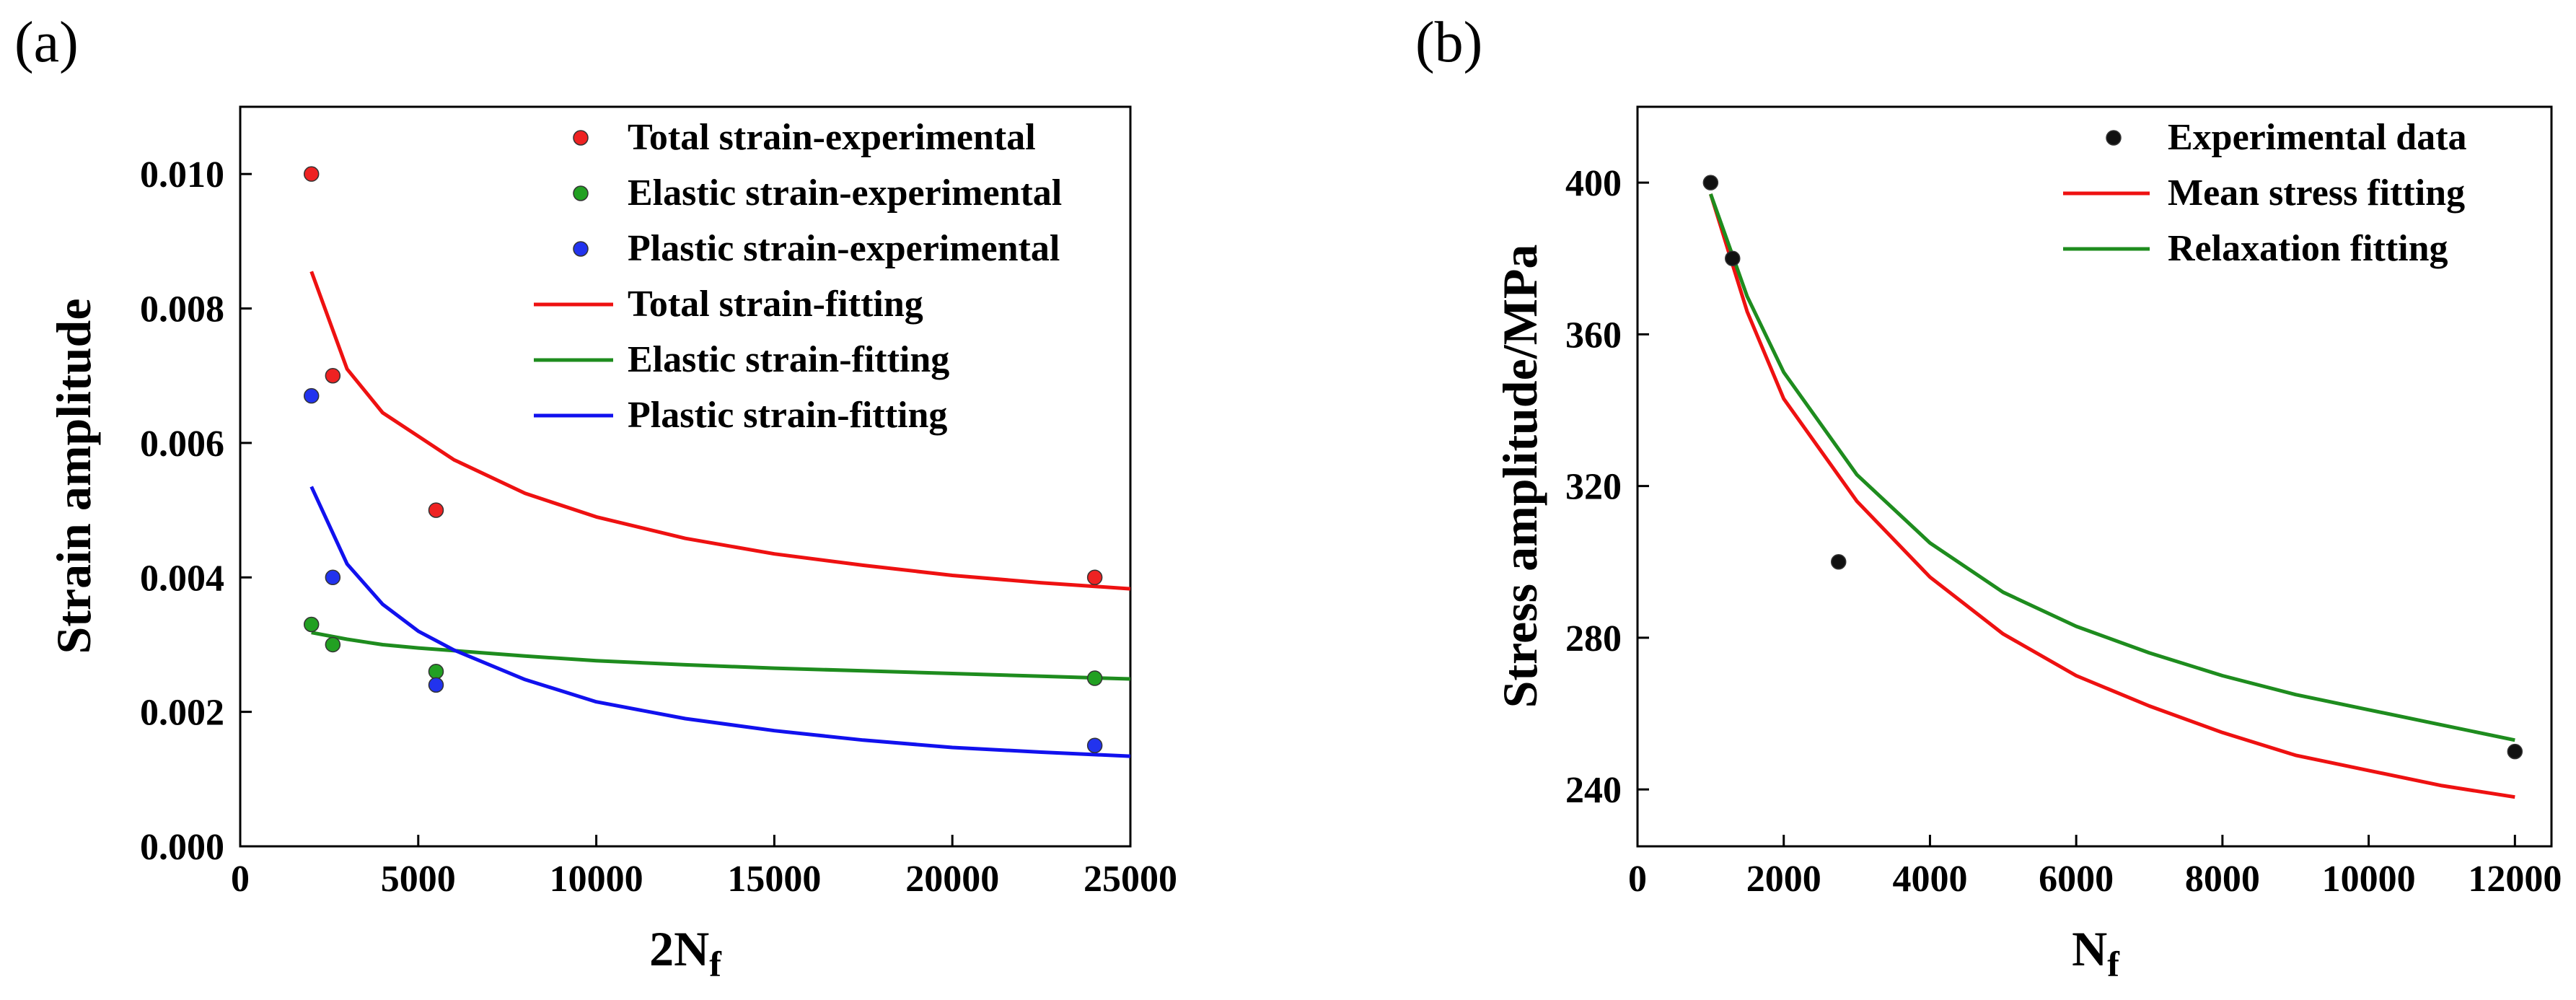 The width and height of the screenshot is (2576, 1000). What do you see at coordinates (418, 879) in the screenshot?
I see `x-tick-label: 5000` at bounding box center [418, 879].